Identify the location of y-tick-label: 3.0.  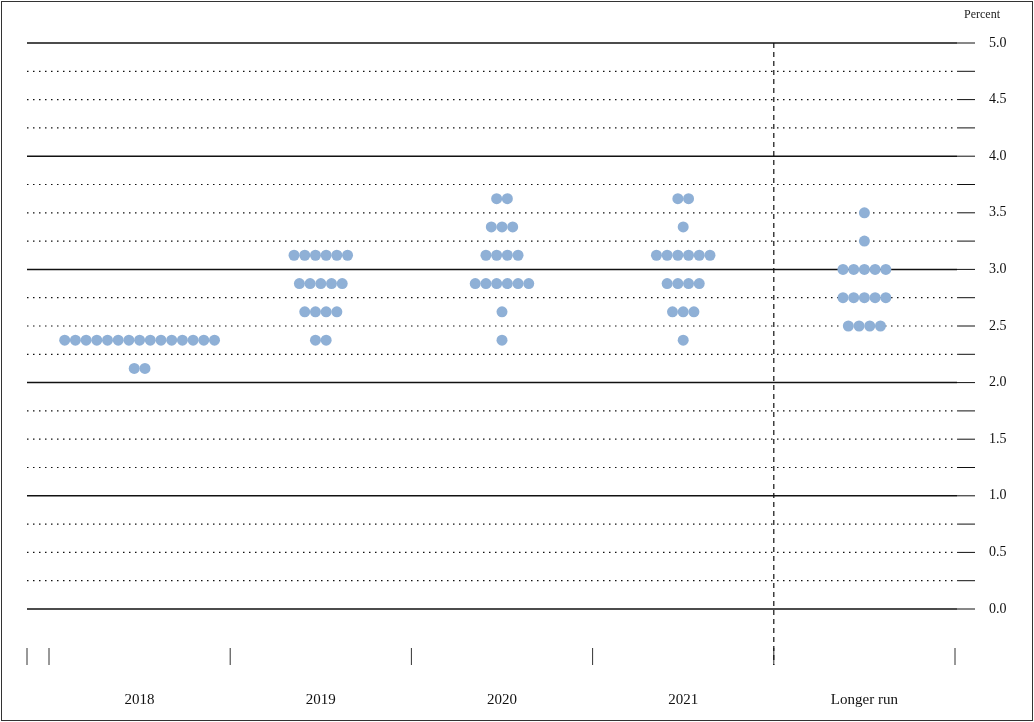
(998, 269).